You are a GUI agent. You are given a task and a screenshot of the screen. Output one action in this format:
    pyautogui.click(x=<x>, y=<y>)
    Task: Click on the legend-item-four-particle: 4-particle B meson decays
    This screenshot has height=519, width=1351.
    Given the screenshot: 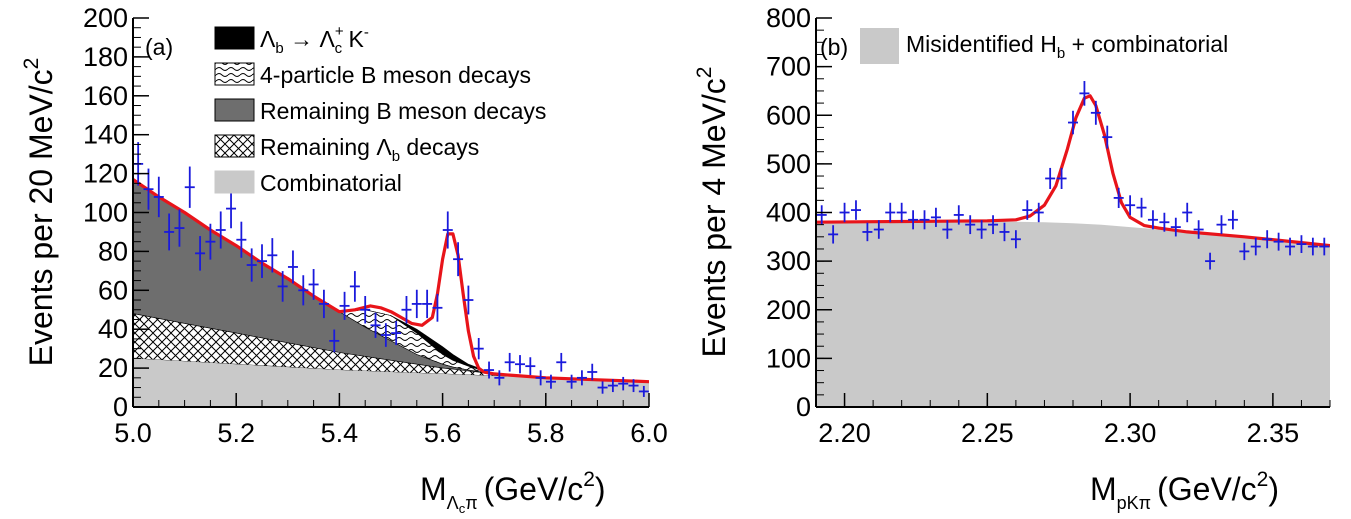 What is the action you would take?
    pyautogui.click(x=372, y=75)
    